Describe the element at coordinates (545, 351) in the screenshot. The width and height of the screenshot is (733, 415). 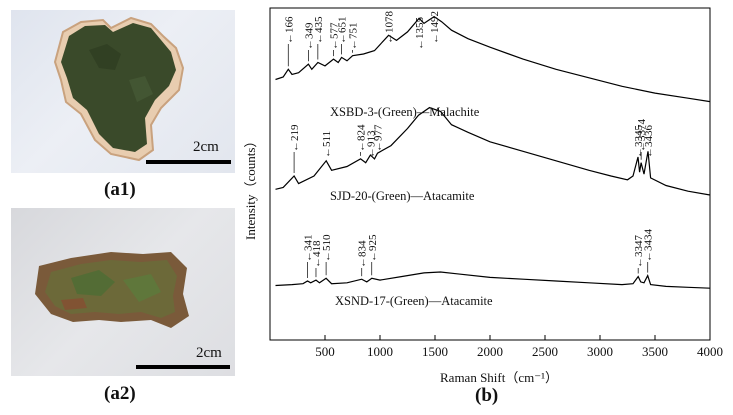
I see `x-tick-label: 2500` at that location.